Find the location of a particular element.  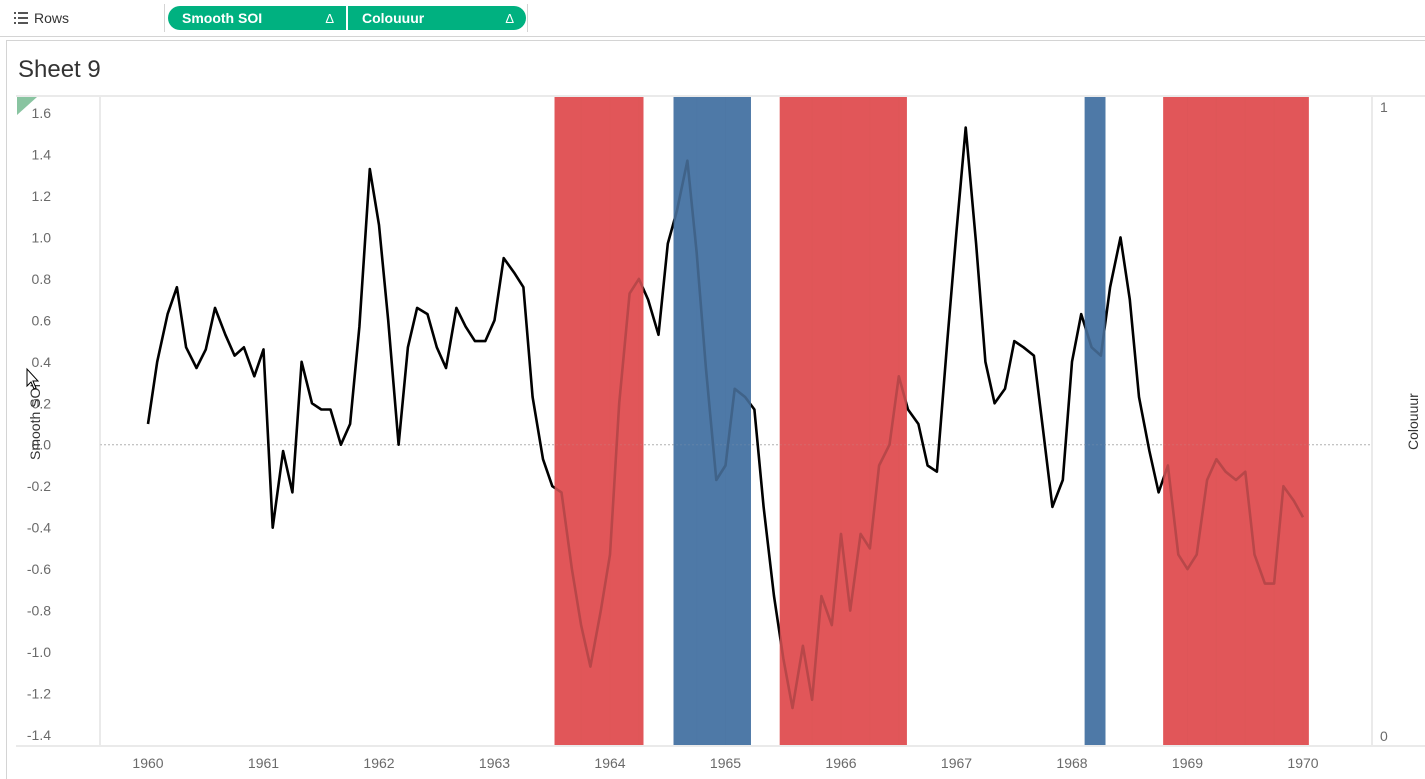

y-tick-label: 0.8 is located at coordinates (42, 279).